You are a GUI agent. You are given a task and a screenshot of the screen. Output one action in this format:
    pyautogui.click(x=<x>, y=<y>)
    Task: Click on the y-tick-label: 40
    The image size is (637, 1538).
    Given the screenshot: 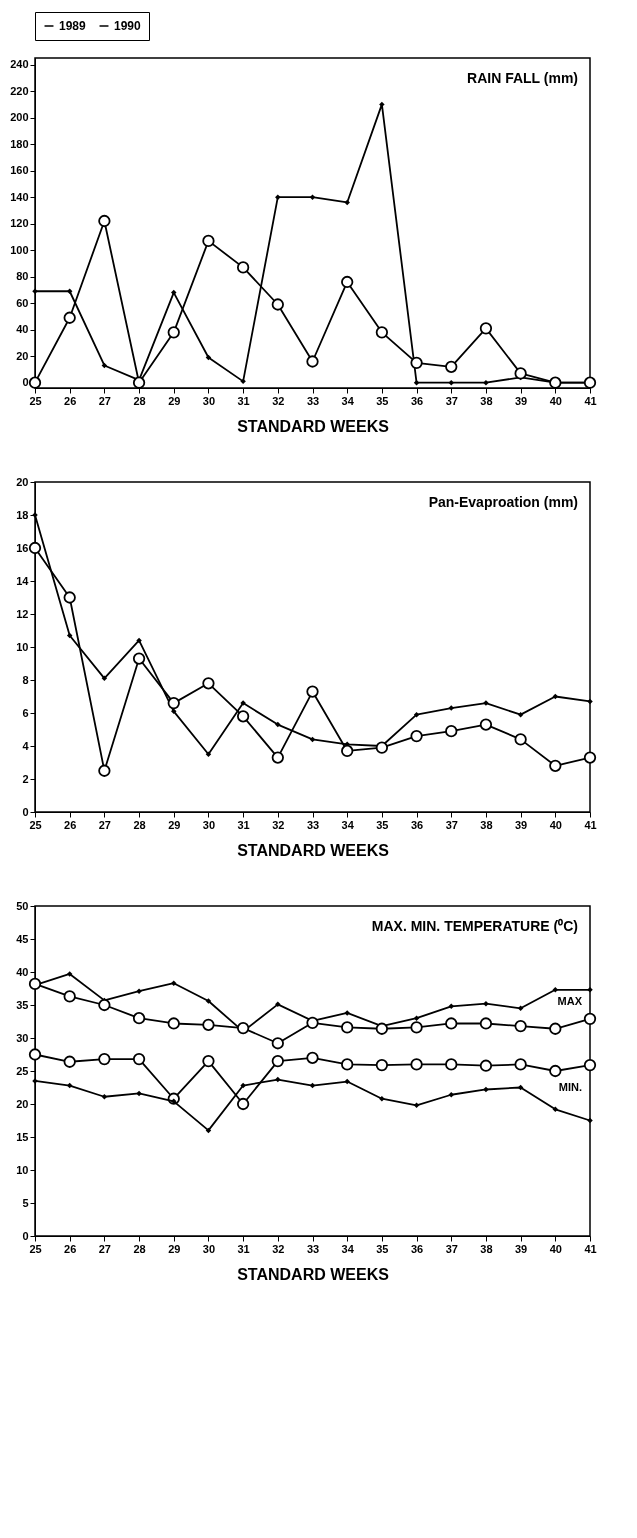 What is the action you would take?
    pyautogui.click(x=22, y=329)
    